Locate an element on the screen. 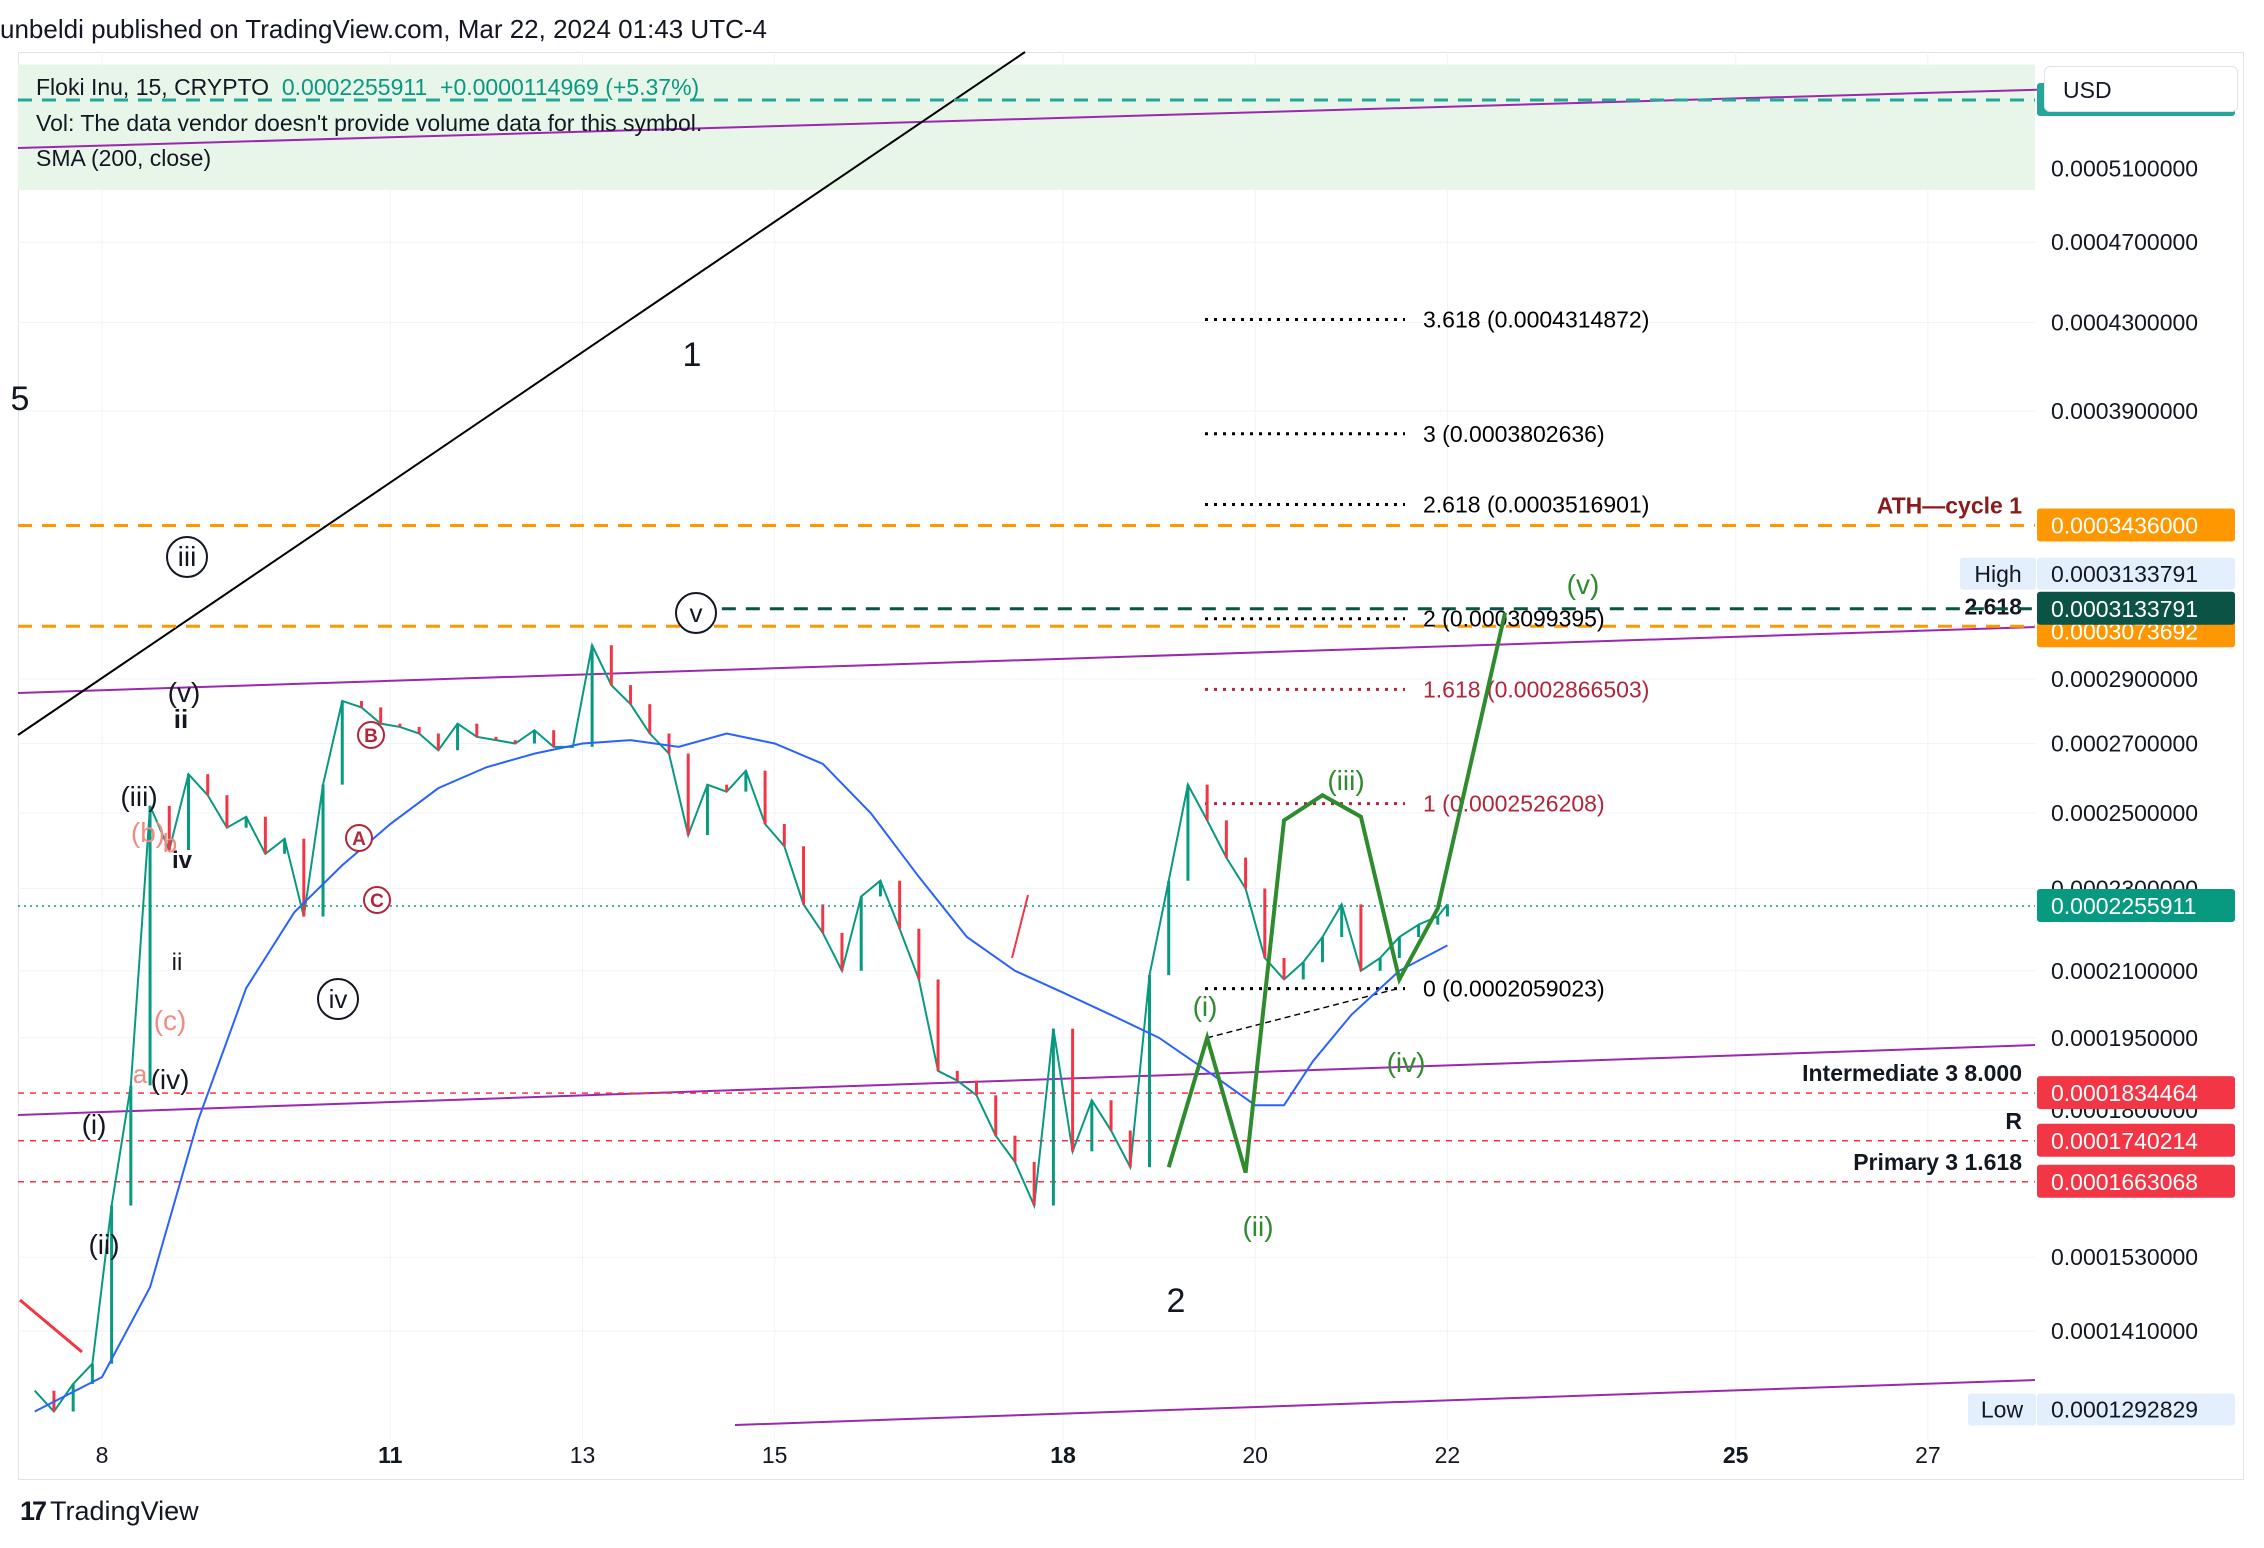 This screenshot has width=2264, height=1548. channel-mid-line is located at coordinates (1026, 660).